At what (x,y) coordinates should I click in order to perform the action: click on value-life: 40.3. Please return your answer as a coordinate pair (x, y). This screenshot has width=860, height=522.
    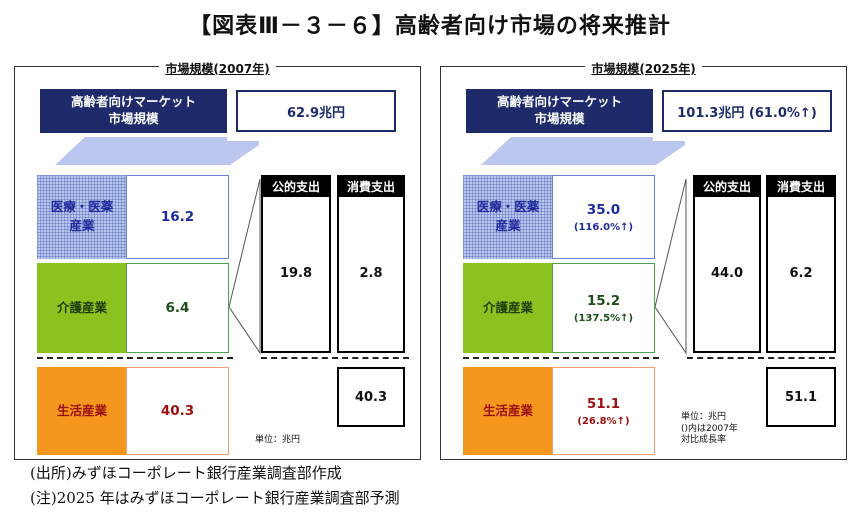
    Looking at the image, I should click on (177, 411).